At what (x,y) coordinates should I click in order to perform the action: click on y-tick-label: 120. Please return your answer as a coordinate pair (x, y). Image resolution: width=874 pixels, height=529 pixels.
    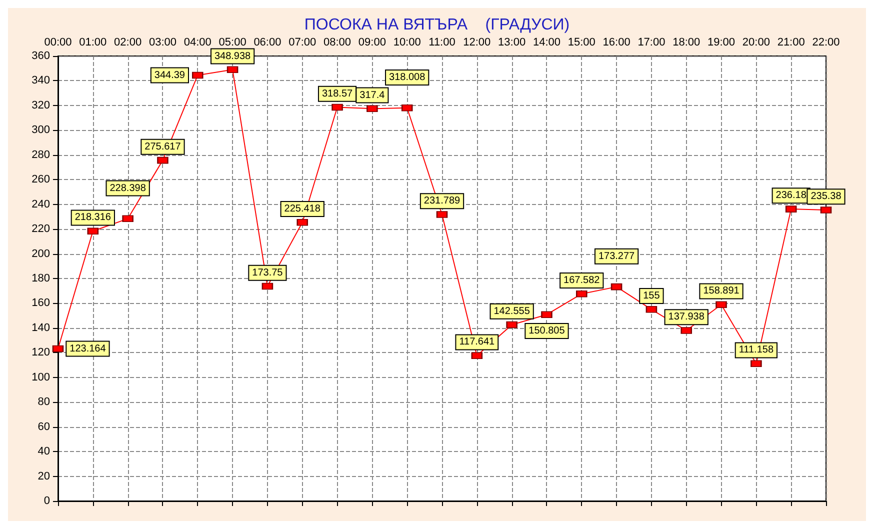
    Looking at the image, I should click on (41, 352).